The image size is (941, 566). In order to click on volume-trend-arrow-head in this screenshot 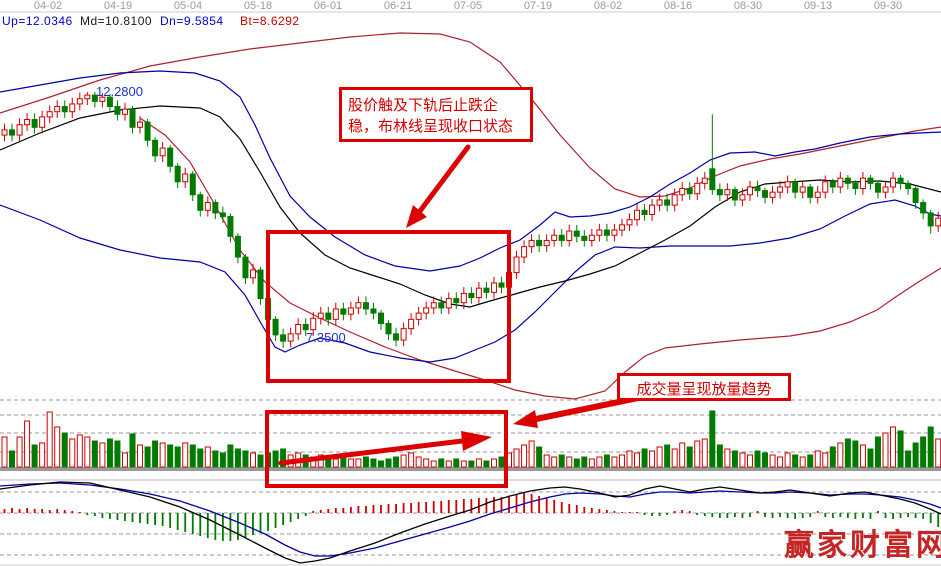, I will do `click(476, 441)`.